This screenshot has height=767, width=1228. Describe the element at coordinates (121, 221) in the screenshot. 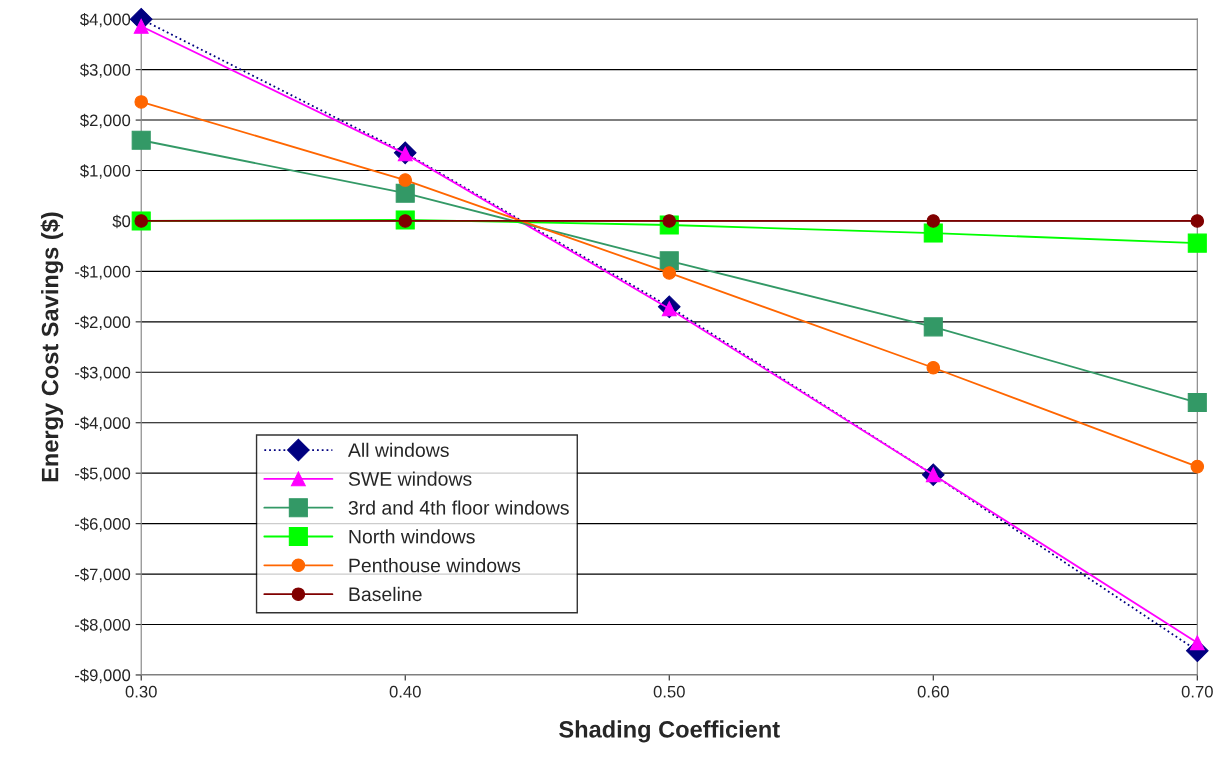

I see `y-tick-label: $0` at that location.